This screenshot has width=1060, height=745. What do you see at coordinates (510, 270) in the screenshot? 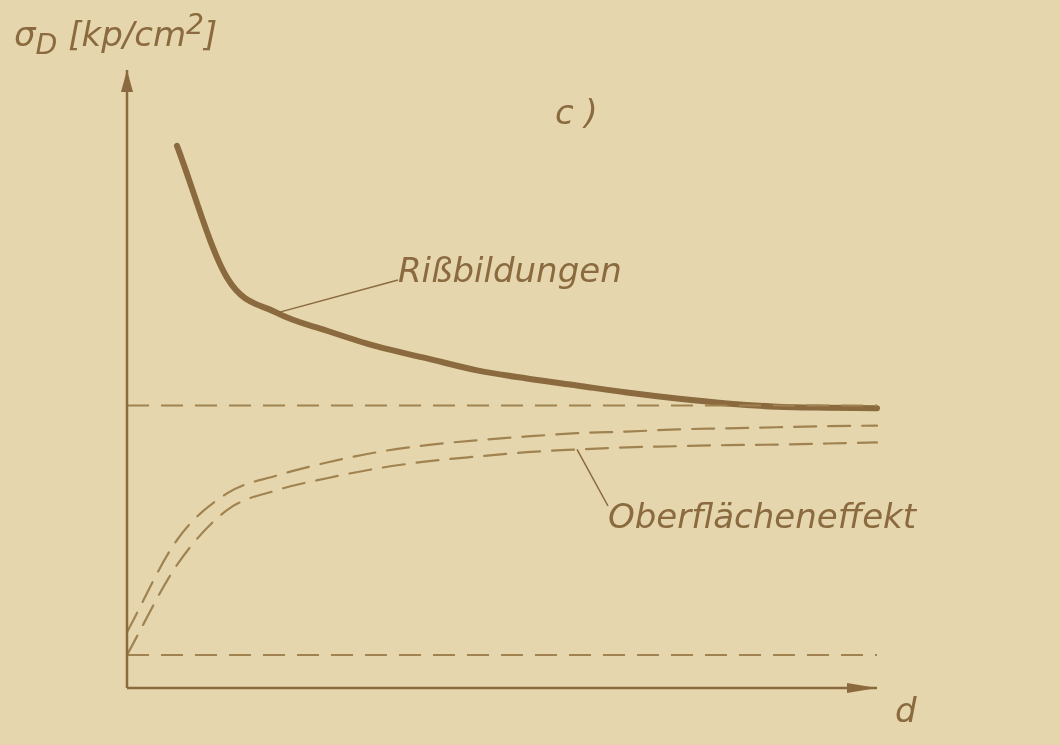
I see `annotation: Rißbildungen` at bounding box center [510, 270].